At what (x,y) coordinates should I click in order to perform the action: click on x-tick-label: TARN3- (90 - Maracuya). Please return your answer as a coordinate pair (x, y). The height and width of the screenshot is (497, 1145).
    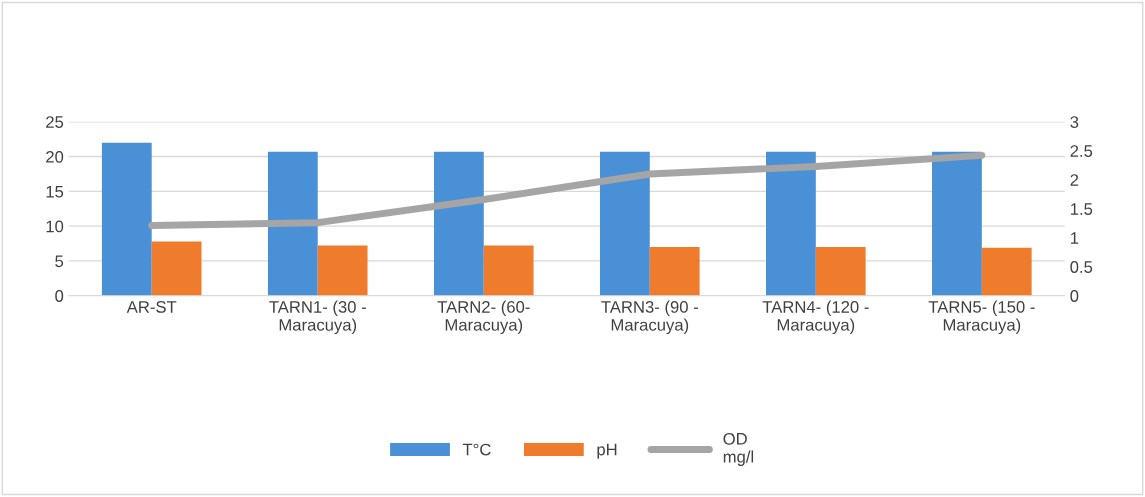
    Looking at the image, I should click on (649, 317).